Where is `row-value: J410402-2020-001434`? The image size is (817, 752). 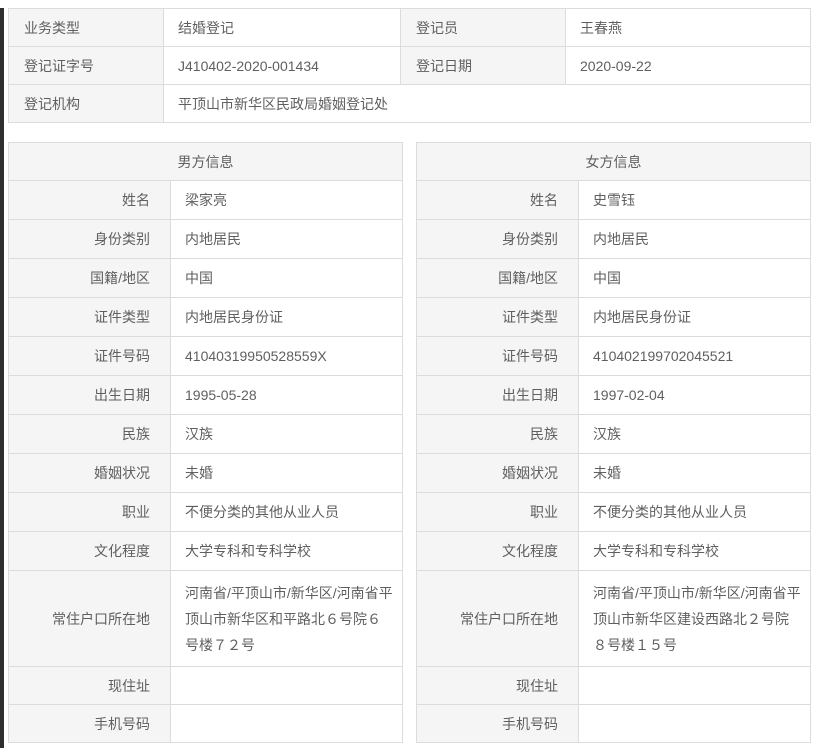 row-value: J410402-2020-001434 is located at coordinates (282, 65).